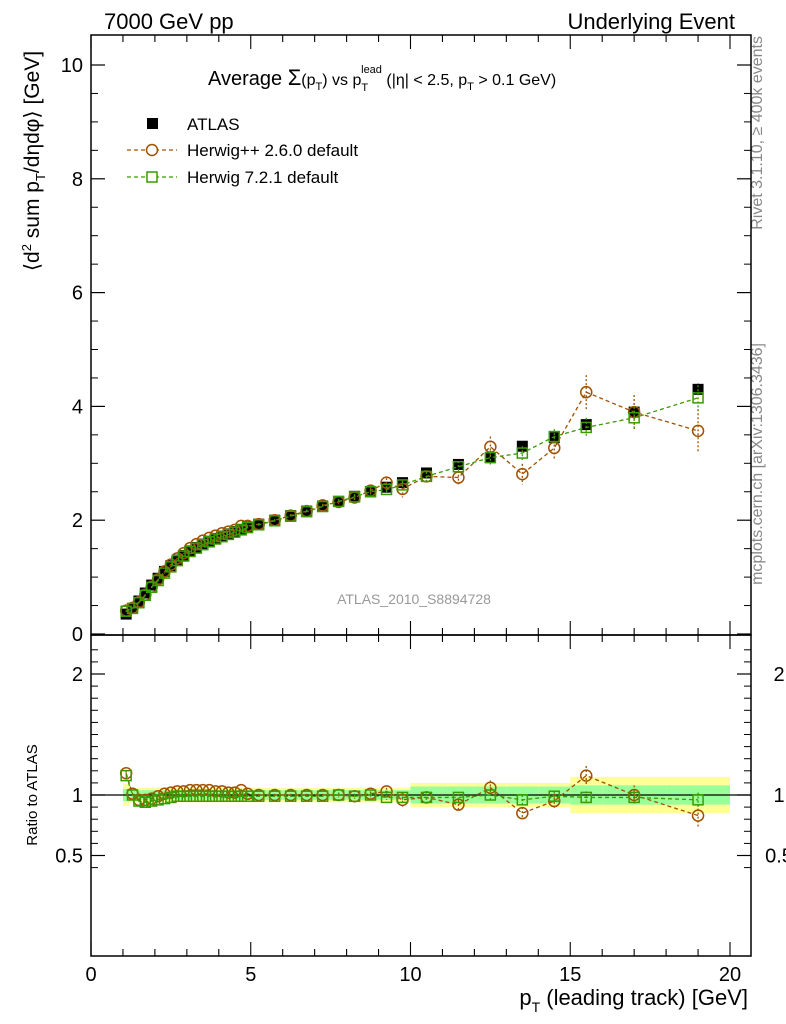 This screenshot has height=1024, width=786. Describe the element at coordinates (69, 857) in the screenshot. I see `ratio-y-tick-label: 0.5` at that location.